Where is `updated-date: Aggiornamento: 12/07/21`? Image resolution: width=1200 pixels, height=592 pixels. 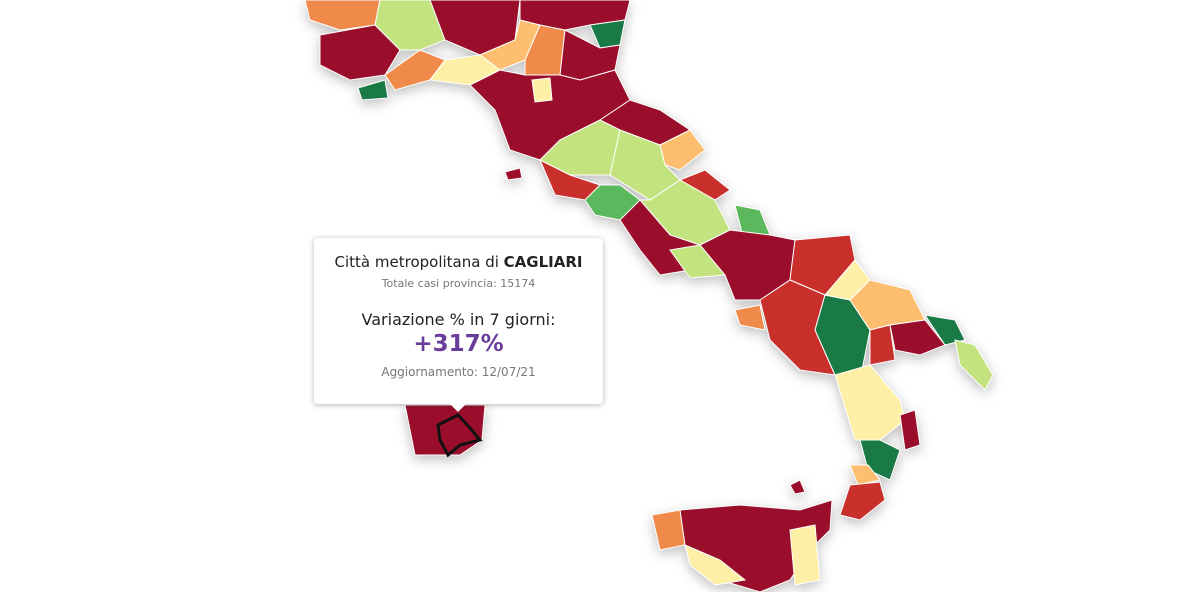 updated-date: Aggiornamento: 12/07/21 is located at coordinates (458, 372).